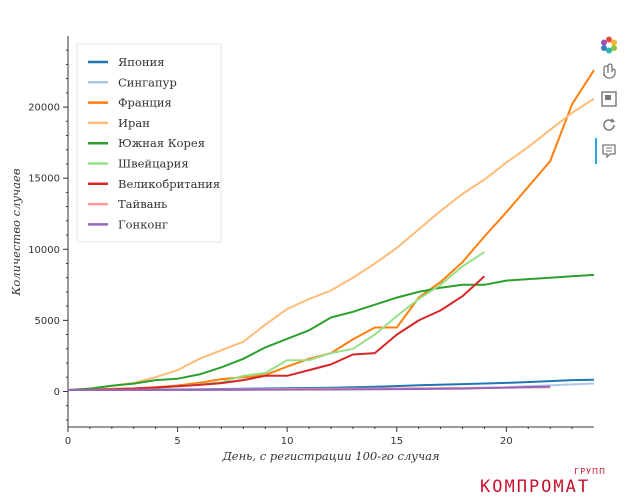  What do you see at coordinates (590, 471) in the screenshot?
I see `watermark-sub: ГРУПП` at bounding box center [590, 471].